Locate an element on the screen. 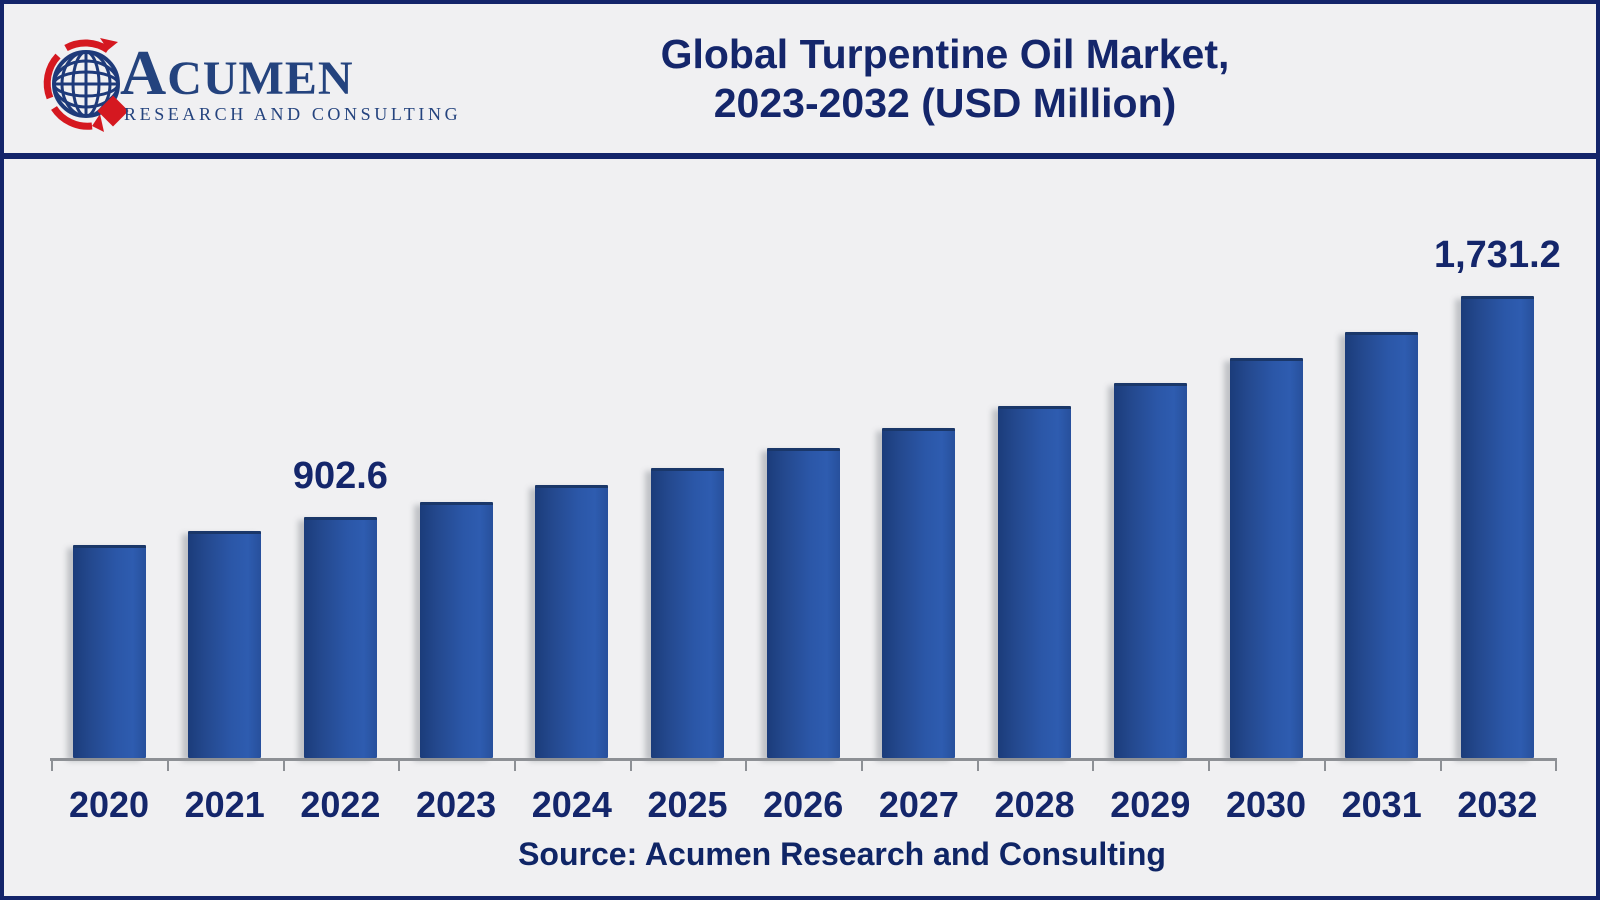  brand-name: ACUMEN is located at coordinates (237, 72).